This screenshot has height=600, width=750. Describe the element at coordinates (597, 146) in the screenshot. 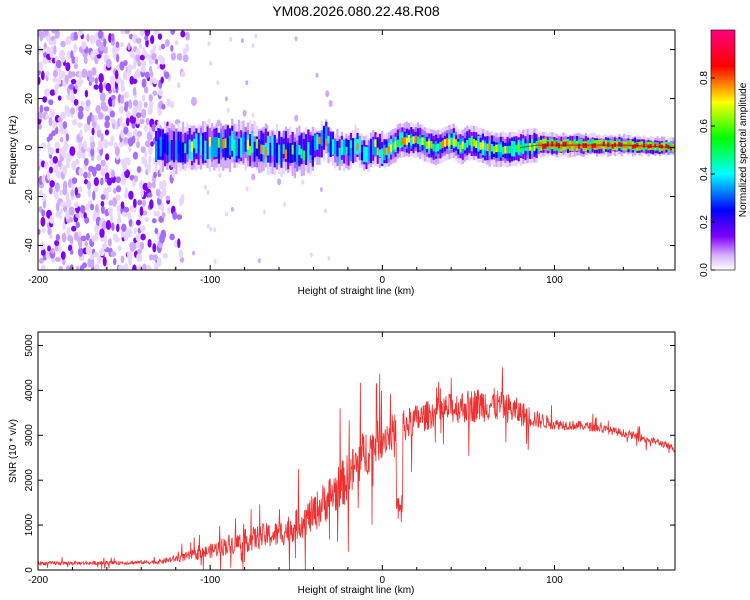

I see `spectrogram-ridge-line` at that location.